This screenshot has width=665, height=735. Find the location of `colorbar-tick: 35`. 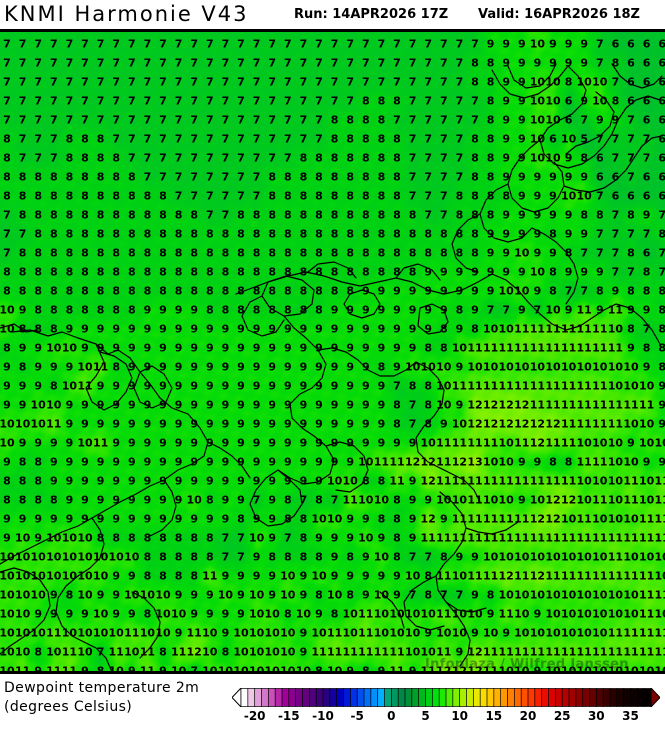

colorbar-tick: 35 is located at coordinates (630, 716).